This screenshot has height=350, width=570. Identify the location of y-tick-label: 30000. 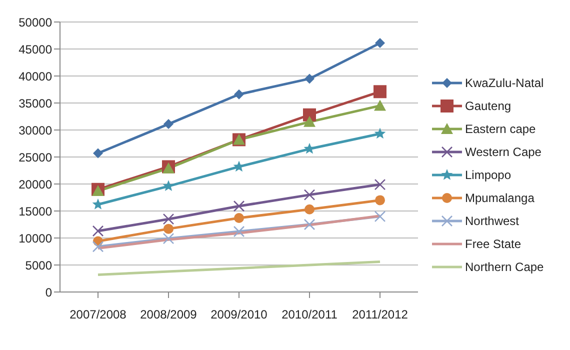
(35, 130).